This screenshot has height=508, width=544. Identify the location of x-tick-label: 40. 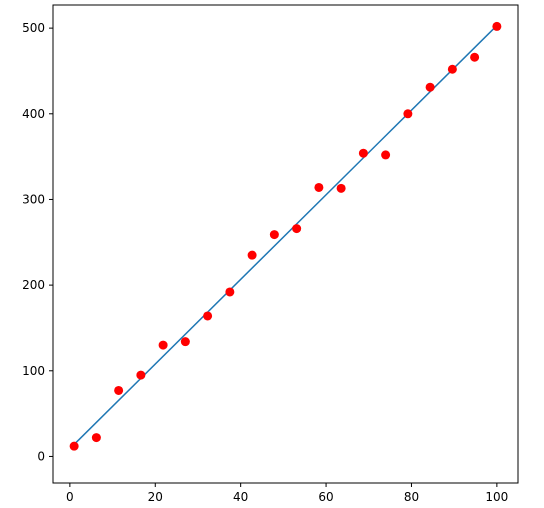
(240, 497).